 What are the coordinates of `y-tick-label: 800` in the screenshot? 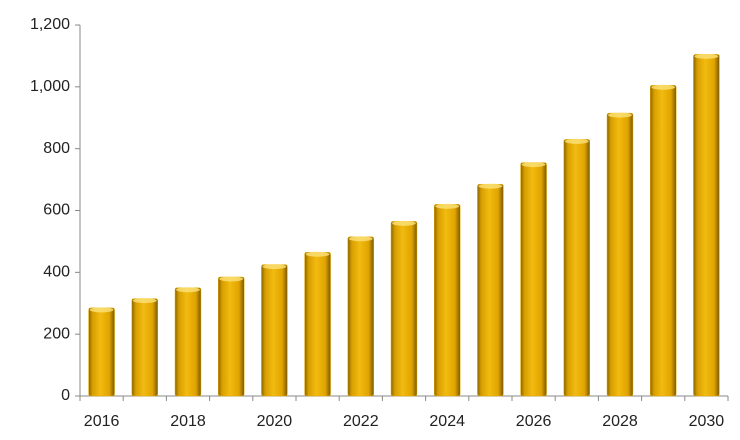 It's located at (56, 148).